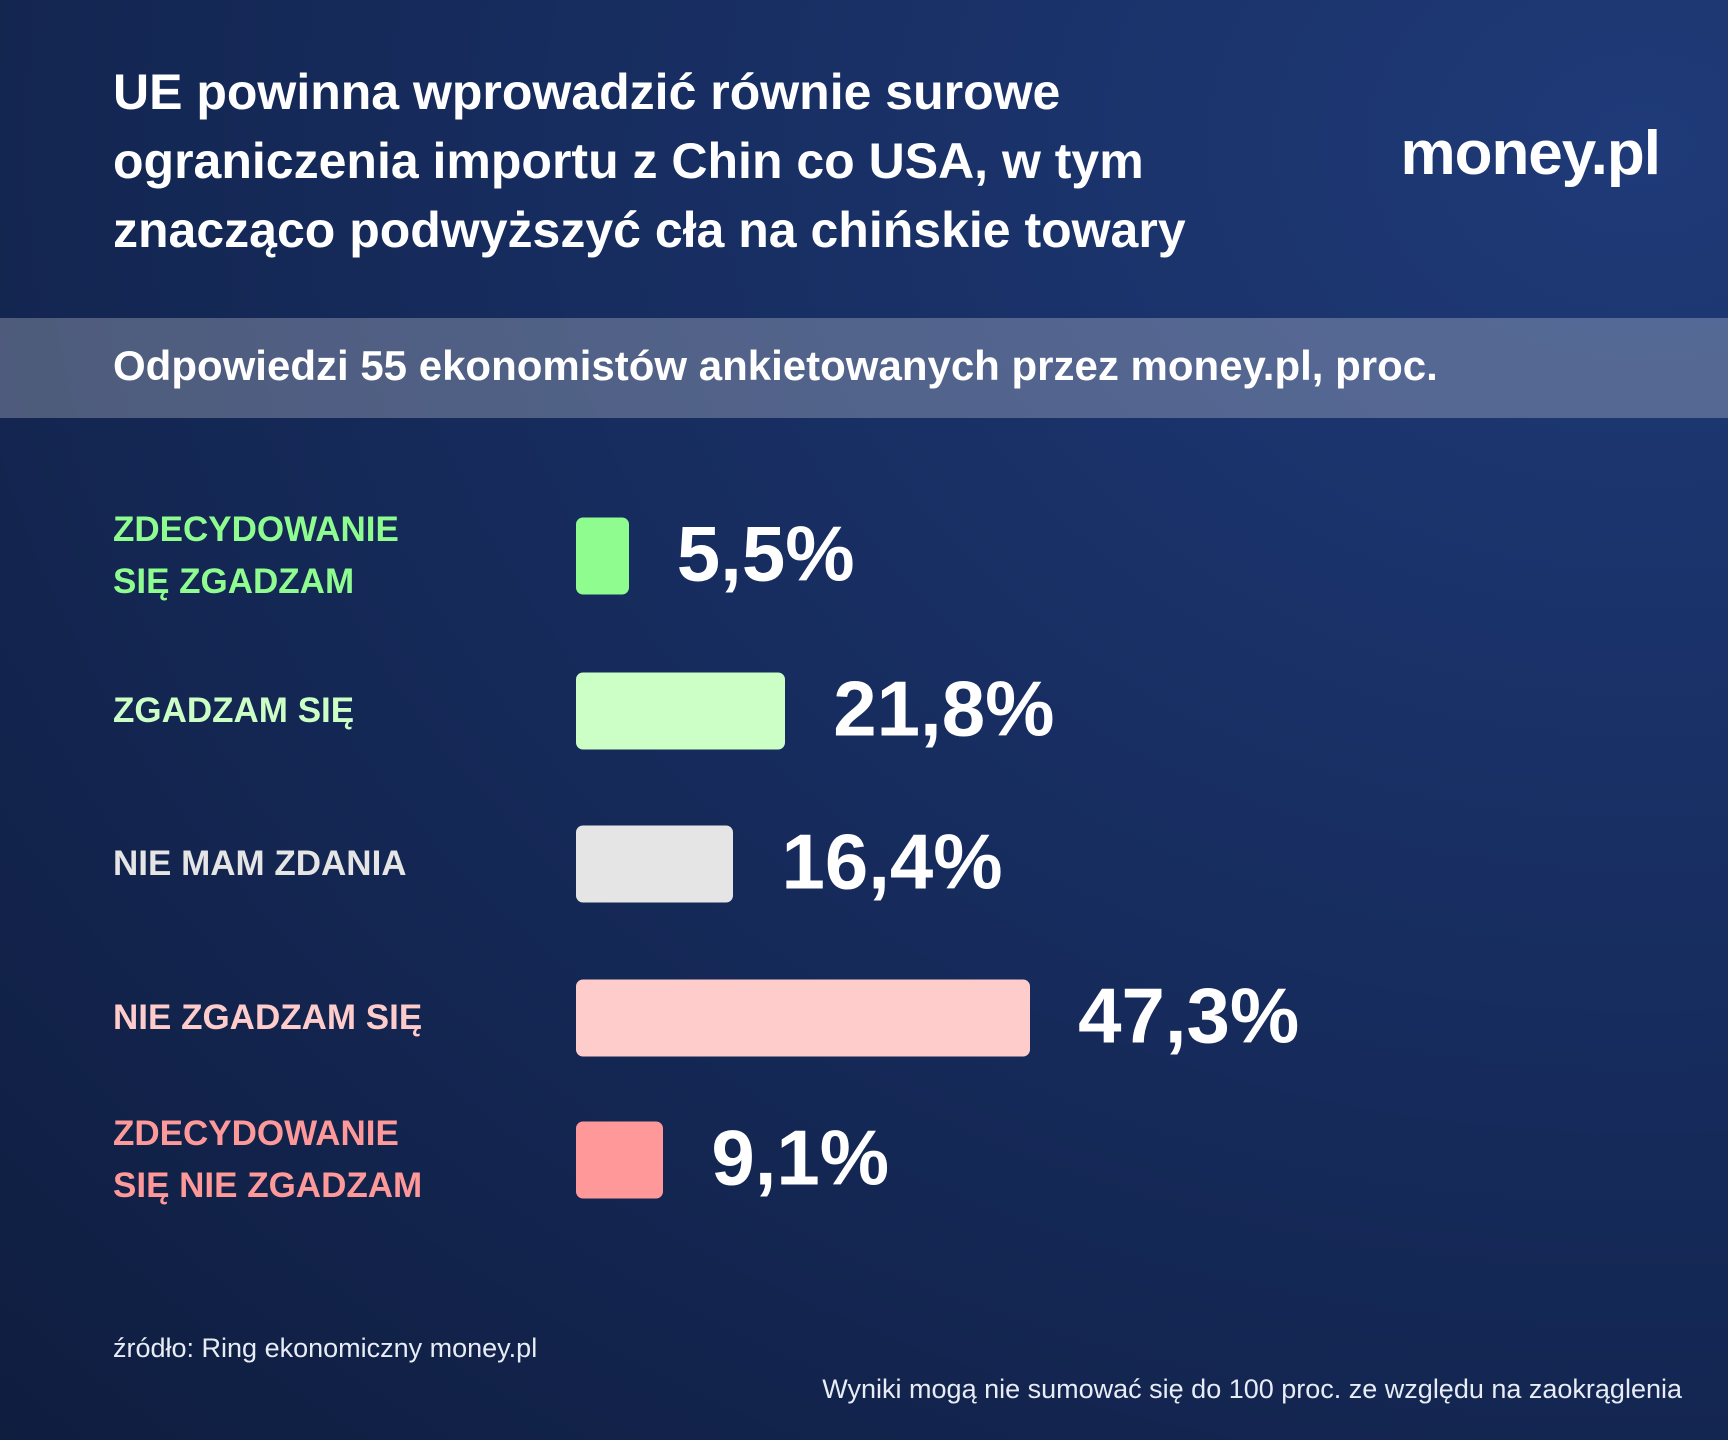  What do you see at coordinates (765, 553) in the screenshot?
I see `value-label: 5,5%` at bounding box center [765, 553].